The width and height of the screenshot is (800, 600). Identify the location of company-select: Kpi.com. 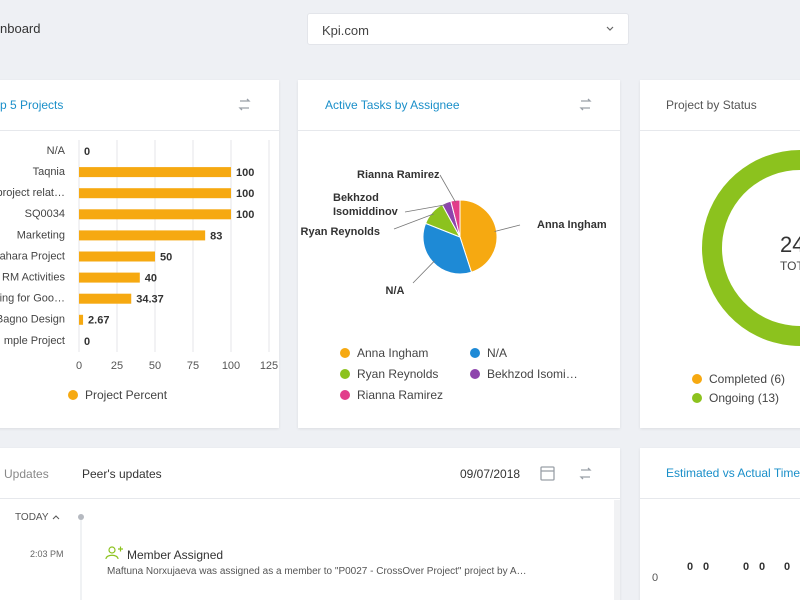
(468, 29).